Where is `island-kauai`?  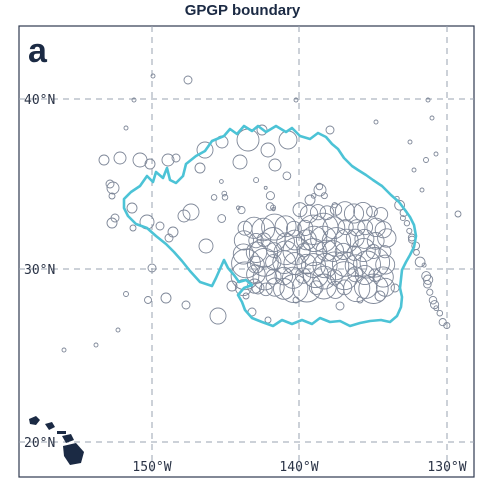 island-kauai is located at coordinates (34, 420).